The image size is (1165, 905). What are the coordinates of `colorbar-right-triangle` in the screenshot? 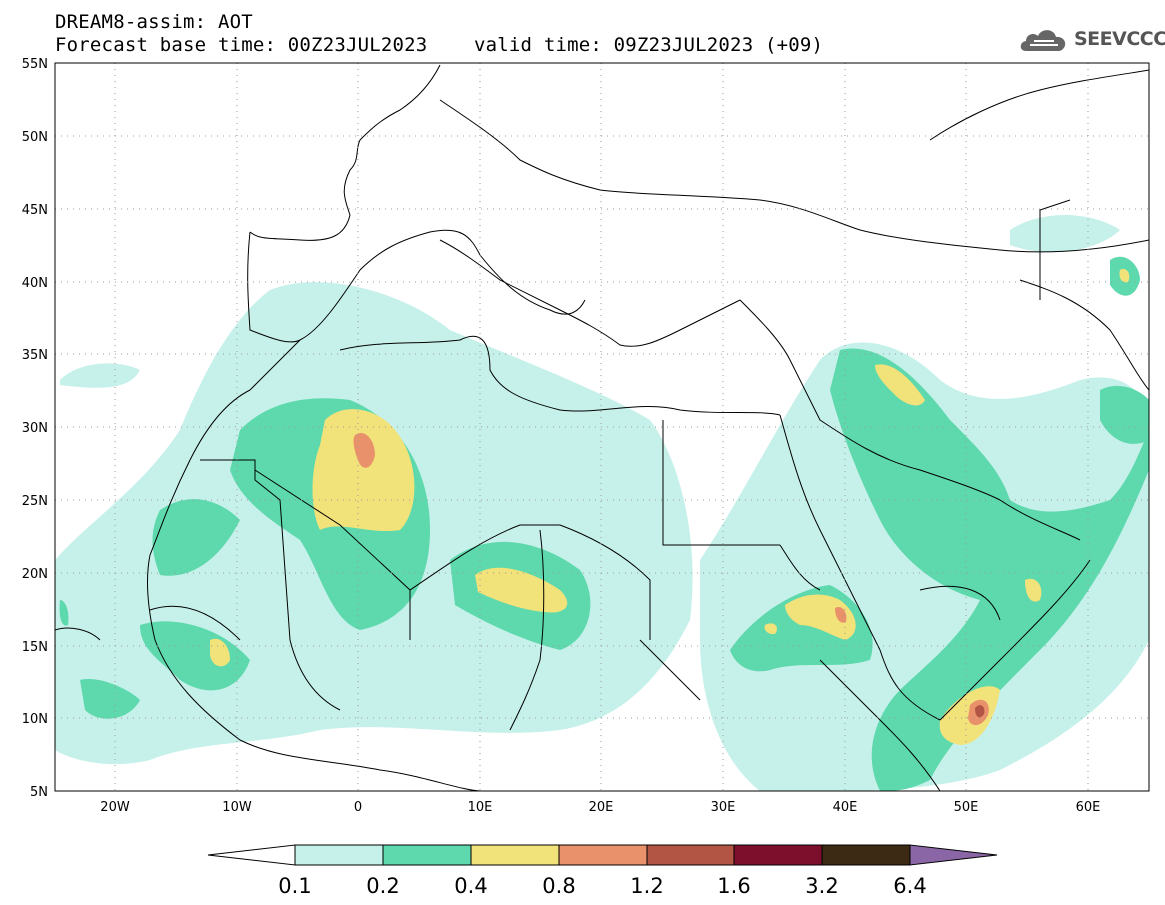 It's located at (953, 855).